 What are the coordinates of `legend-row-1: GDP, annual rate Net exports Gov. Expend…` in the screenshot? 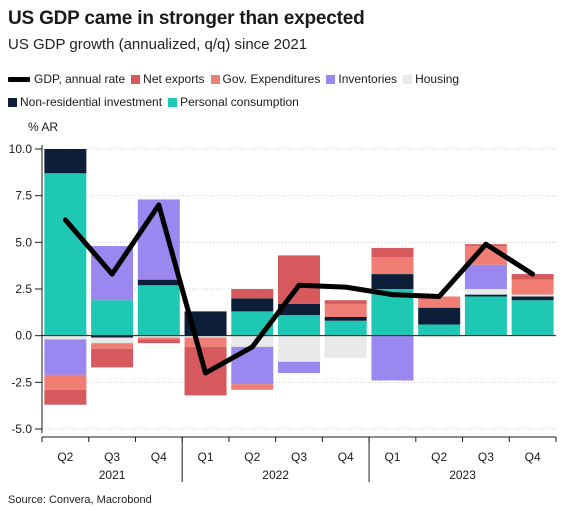 It's located at (283, 79).